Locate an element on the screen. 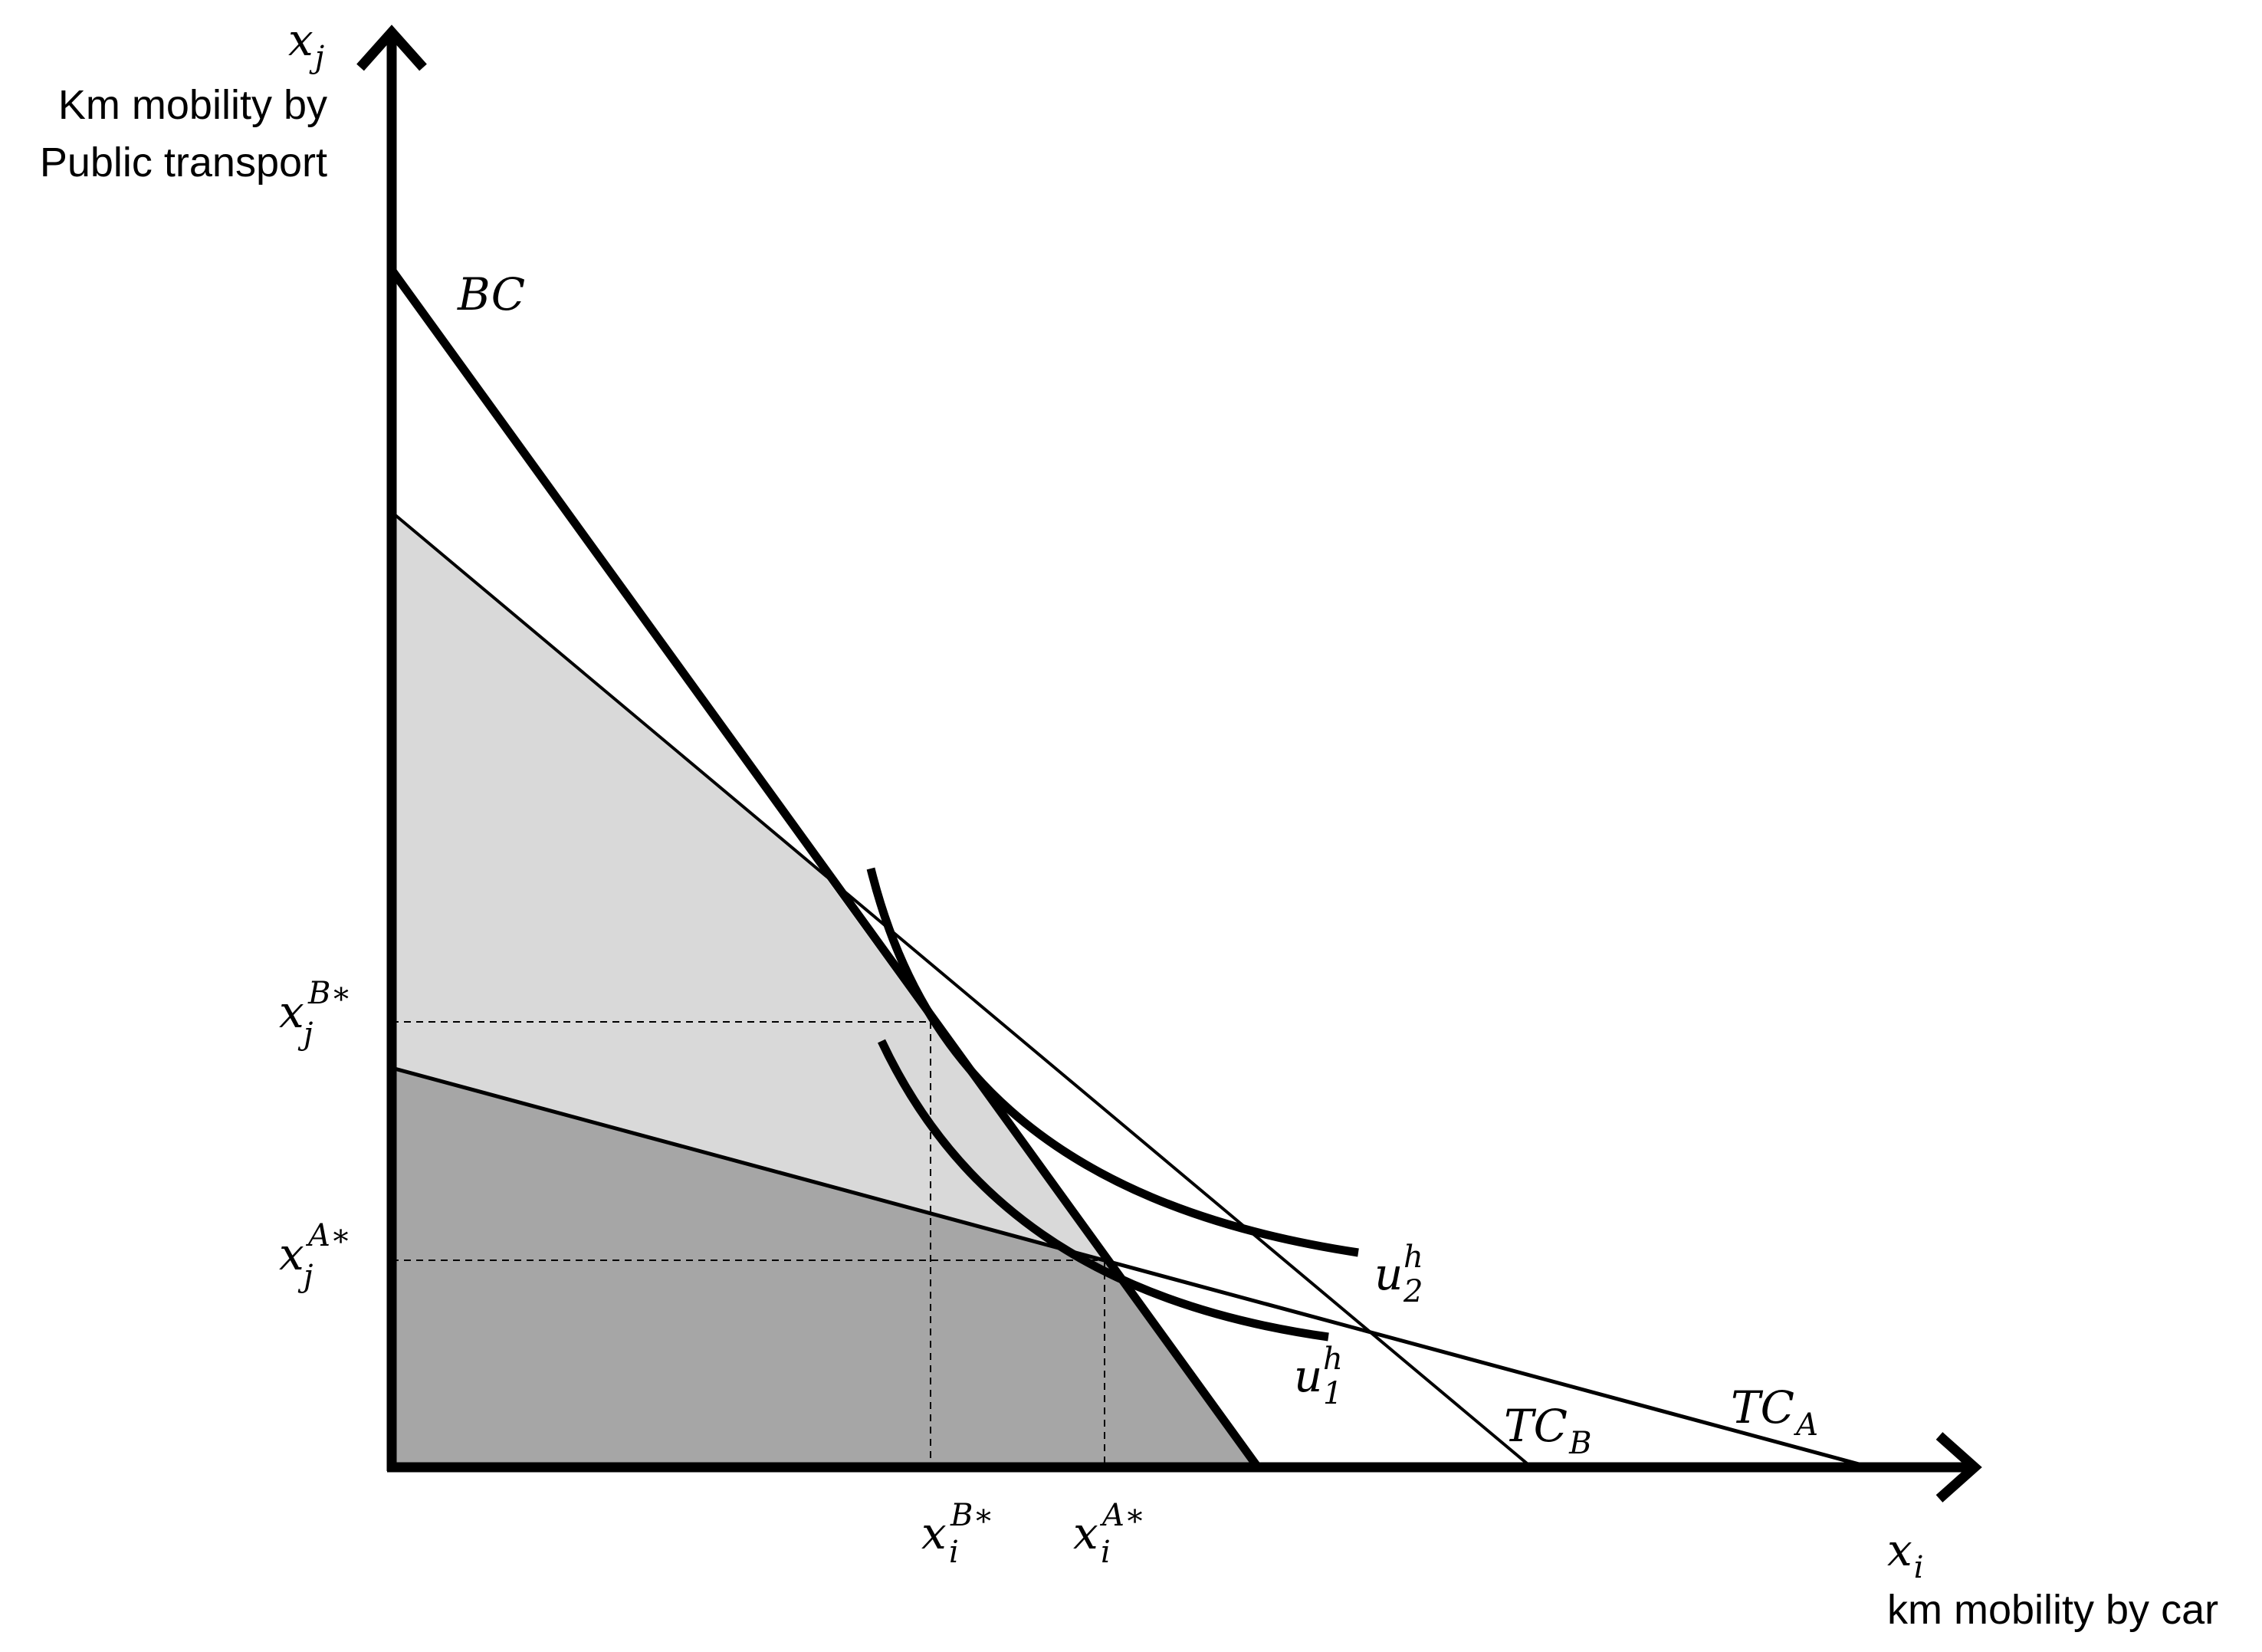  xj-a-star-sup: A∗ is located at coordinates (328, 1235).